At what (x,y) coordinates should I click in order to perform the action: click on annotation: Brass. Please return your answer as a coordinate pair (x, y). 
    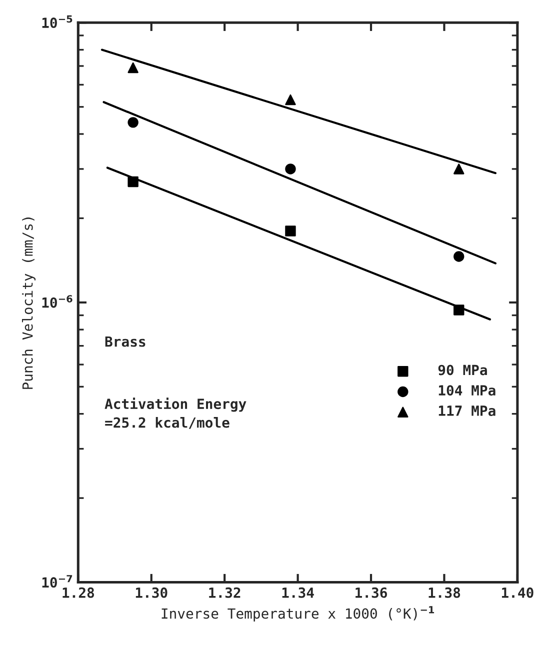
    Looking at the image, I should click on (125, 341).